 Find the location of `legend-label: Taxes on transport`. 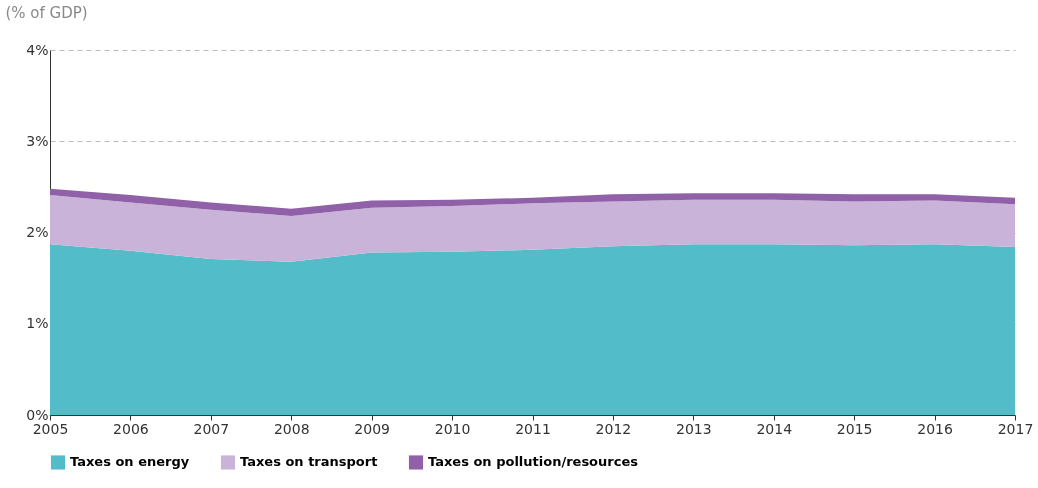

legend-label: Taxes on transport is located at coordinates (309, 462).